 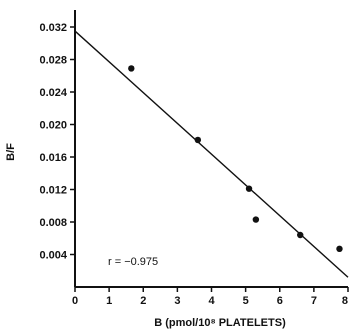 I want to click on x-tick-label: 0, so click(x=75, y=301).